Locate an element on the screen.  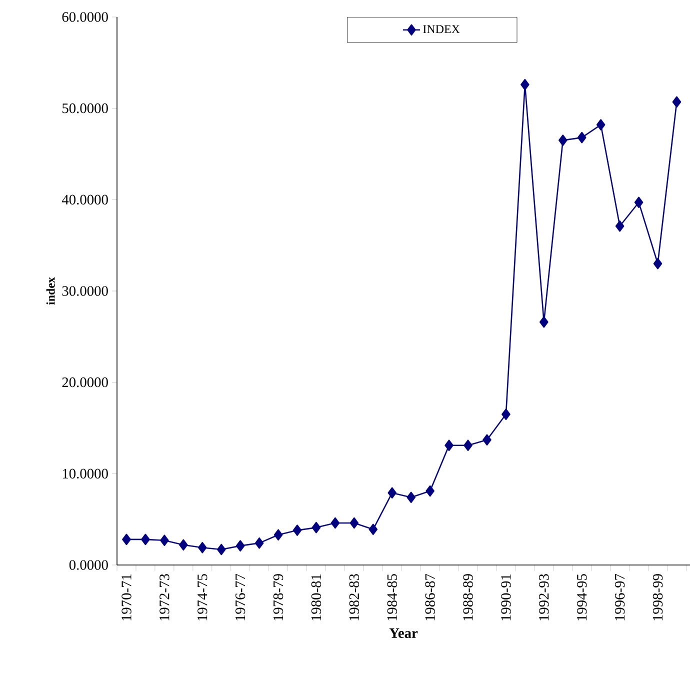
x-tick-label: 1984-85 is located at coordinates (392, 597).